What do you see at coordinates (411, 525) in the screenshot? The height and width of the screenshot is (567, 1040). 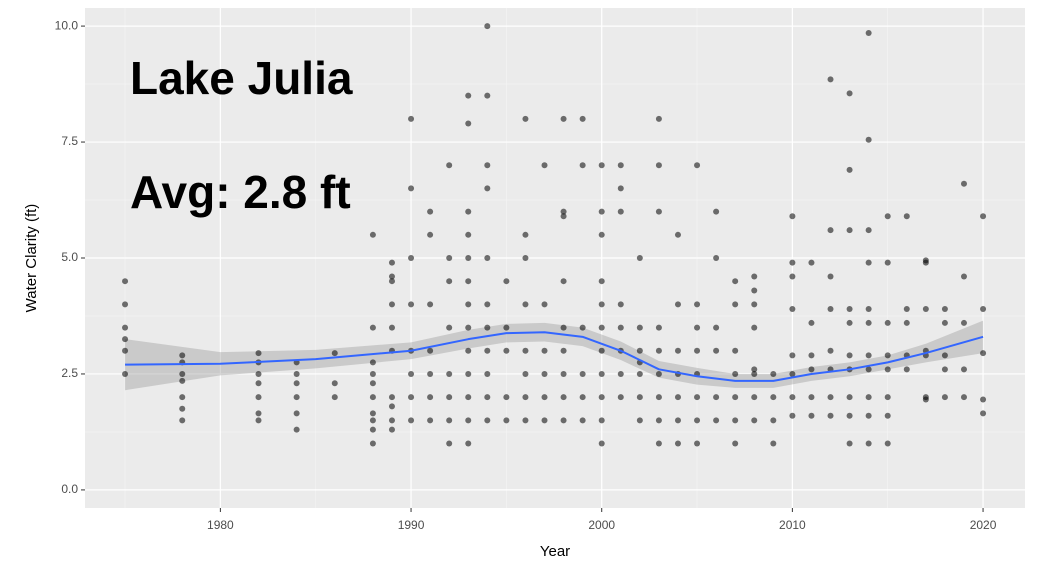 I see `x-tick-label: 1990` at bounding box center [411, 525].